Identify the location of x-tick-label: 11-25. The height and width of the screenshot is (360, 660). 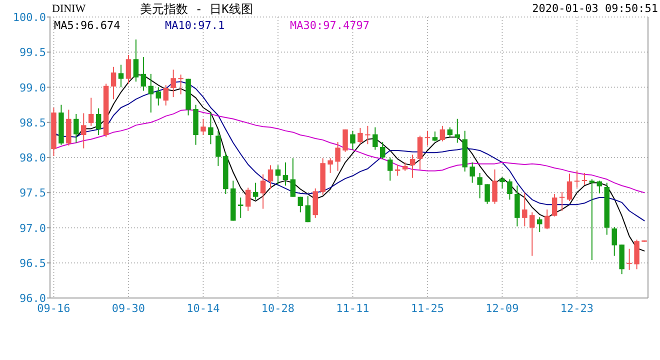
(427, 308).